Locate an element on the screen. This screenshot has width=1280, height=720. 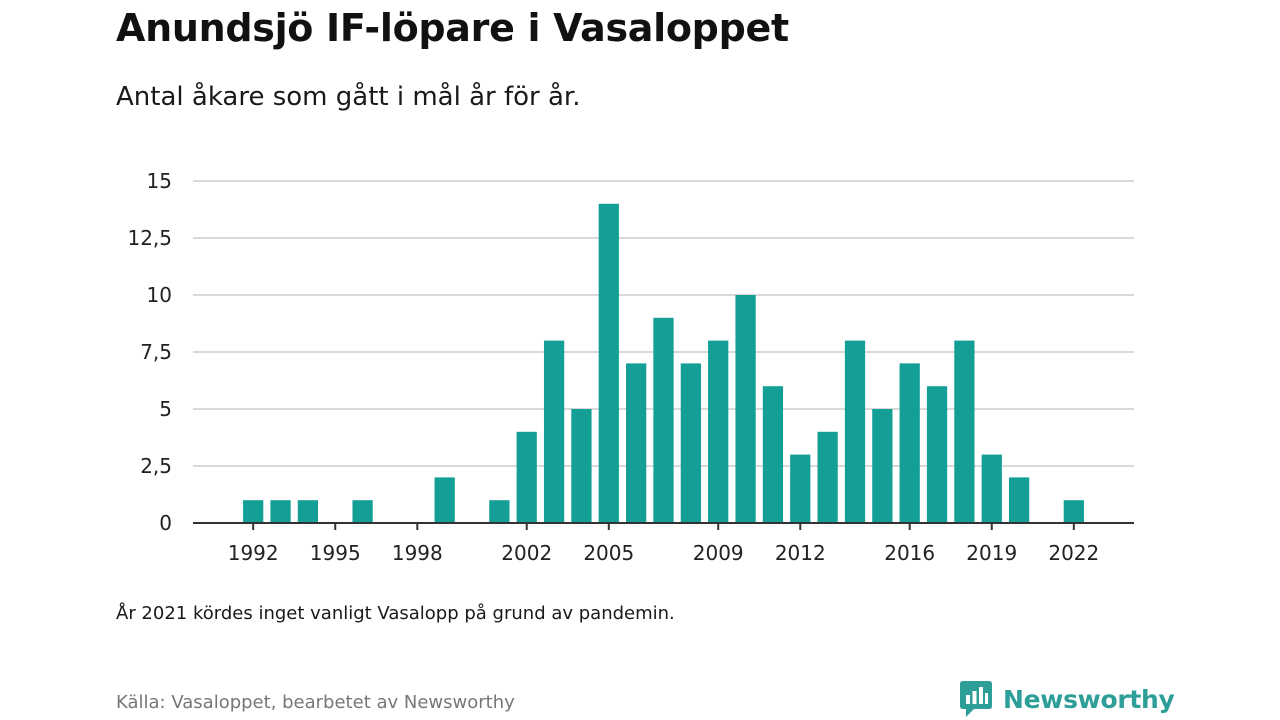
x-tick-label: 1998 is located at coordinates (417, 553).